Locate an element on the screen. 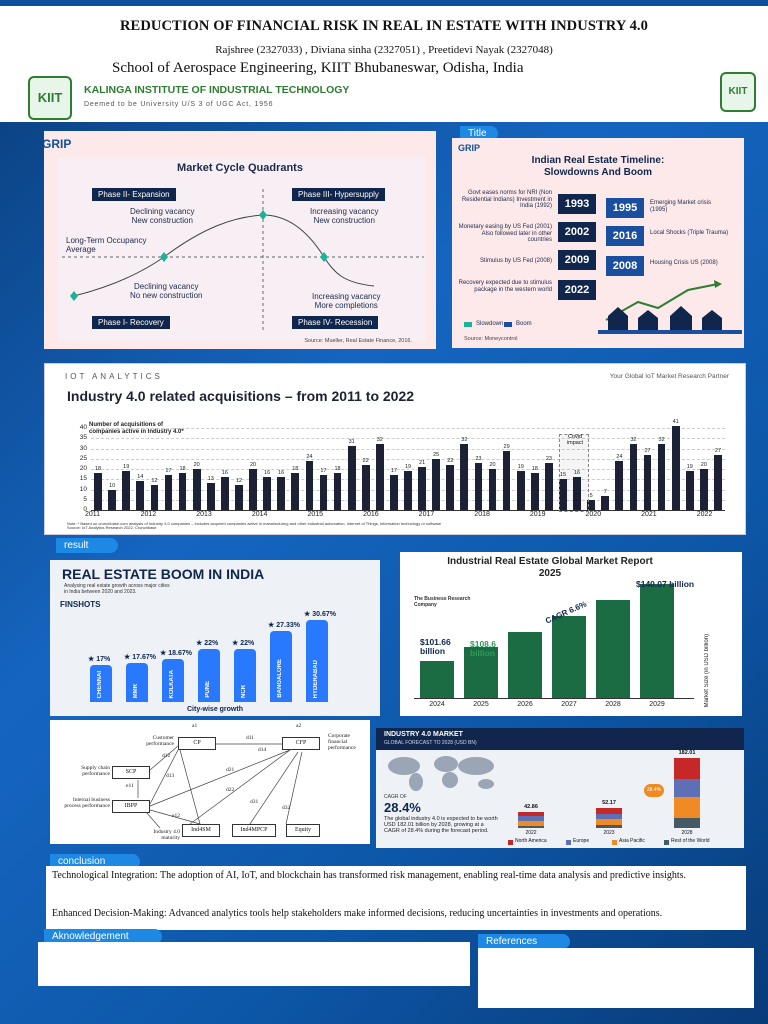  city-label: HYDERABAD is located at coordinates (316, 678).